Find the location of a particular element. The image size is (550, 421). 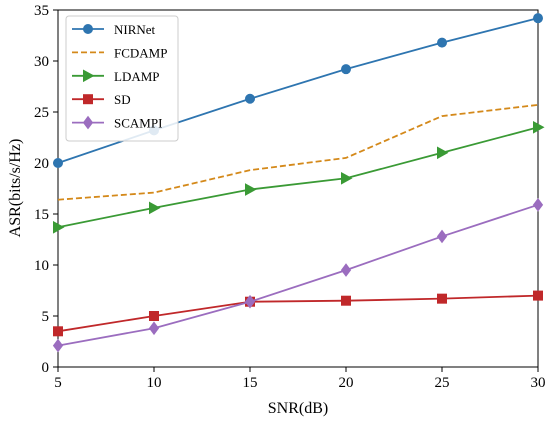

legend: NIRNet FCDAMP LDAMP SD SCAMPI is located at coordinates (122, 78).